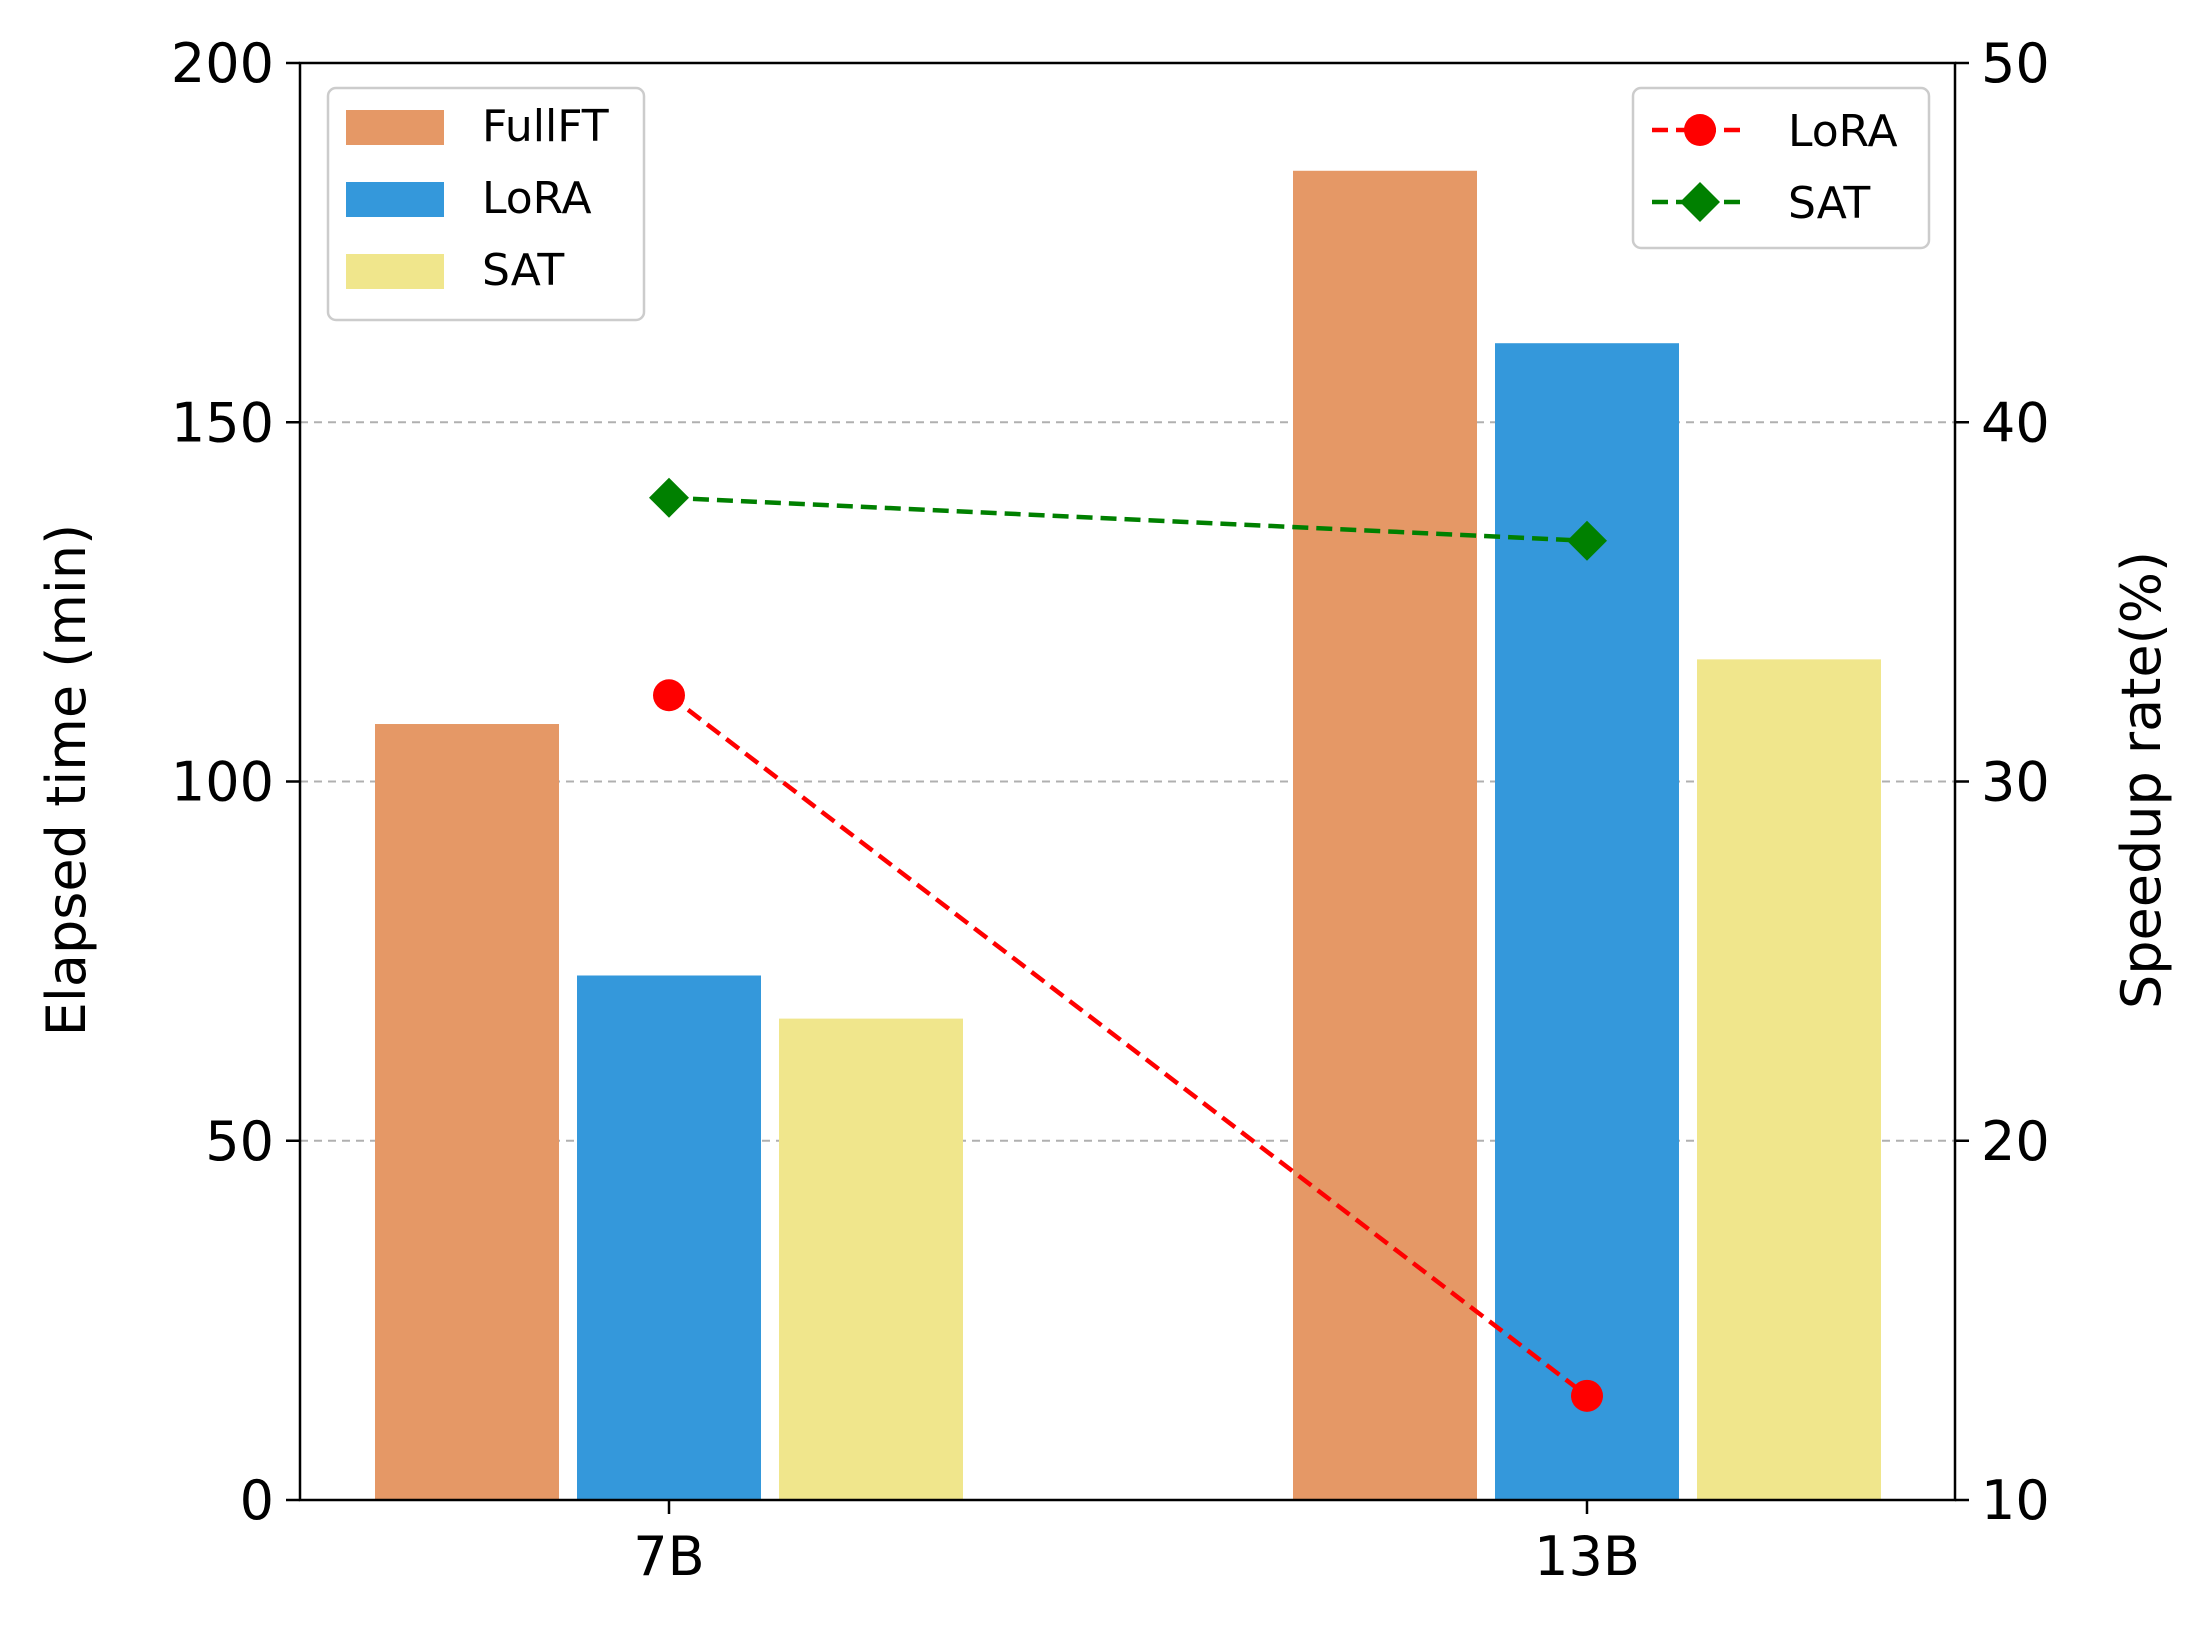 The image size is (2198, 1640). I want to click on bar-sat-7b, so click(871, 1259).